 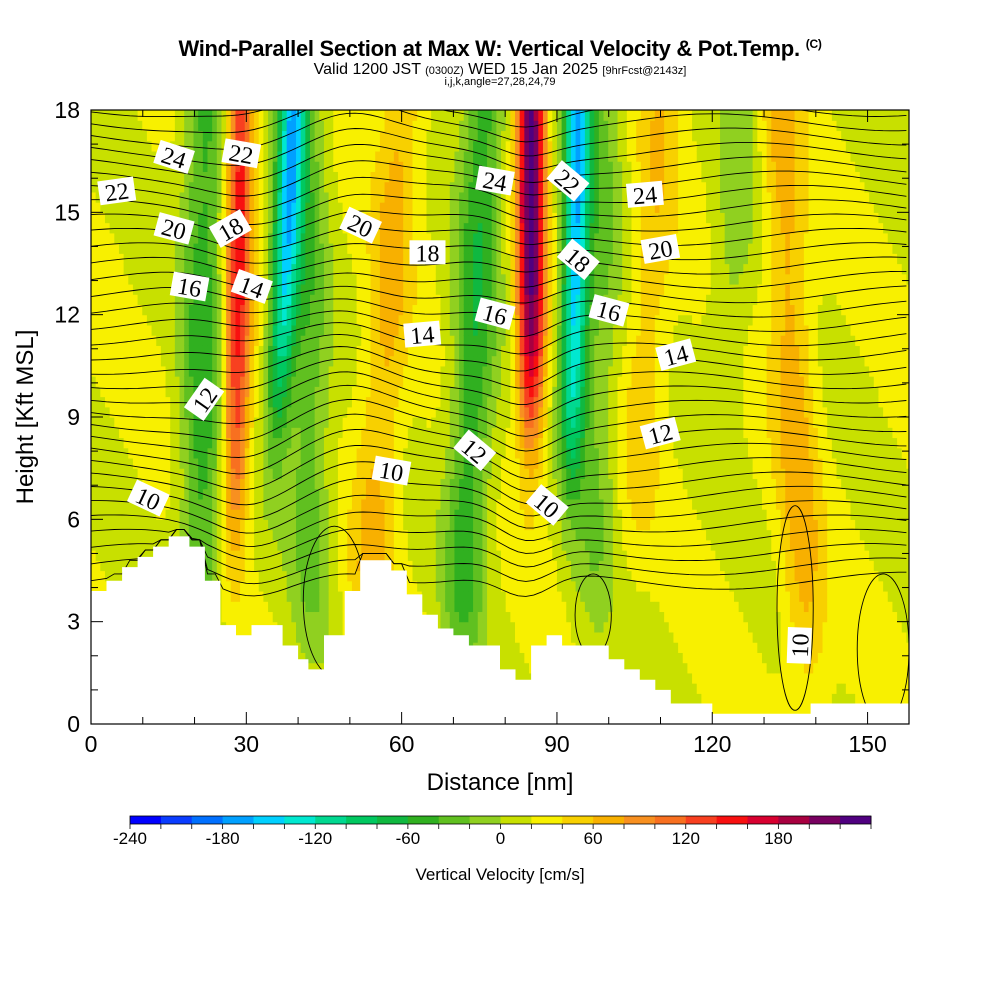 What do you see at coordinates (444, 71) in the screenshot?
I see `valid-utc: (0300Z)` at bounding box center [444, 71].